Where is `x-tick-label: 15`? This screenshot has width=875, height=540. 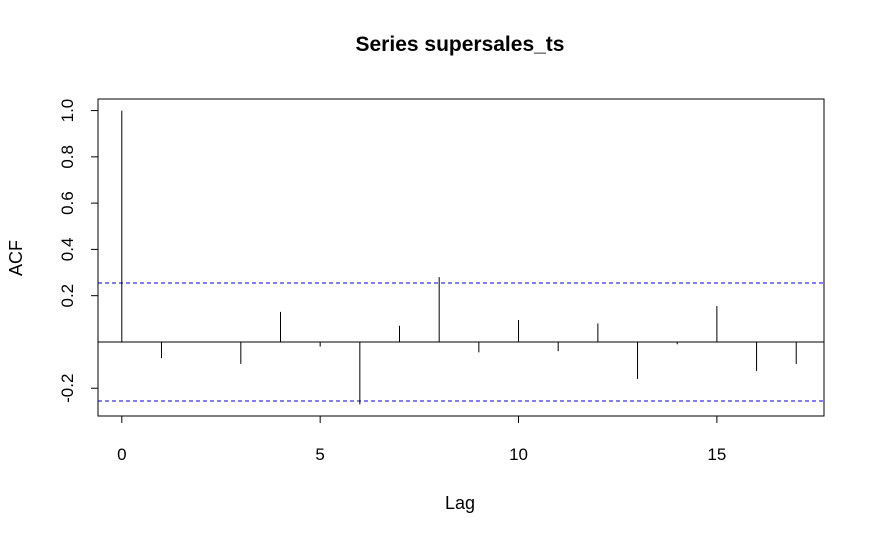 x-tick-label: 15 is located at coordinates (716, 454).